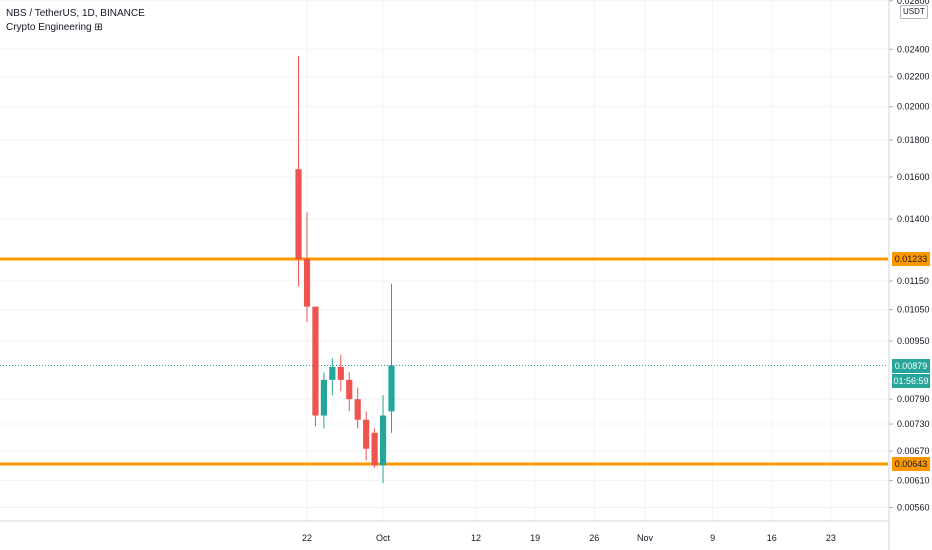 The image size is (932, 550). Describe the element at coordinates (913, 481) in the screenshot. I see `y-tick-label: 0.00610` at that location.